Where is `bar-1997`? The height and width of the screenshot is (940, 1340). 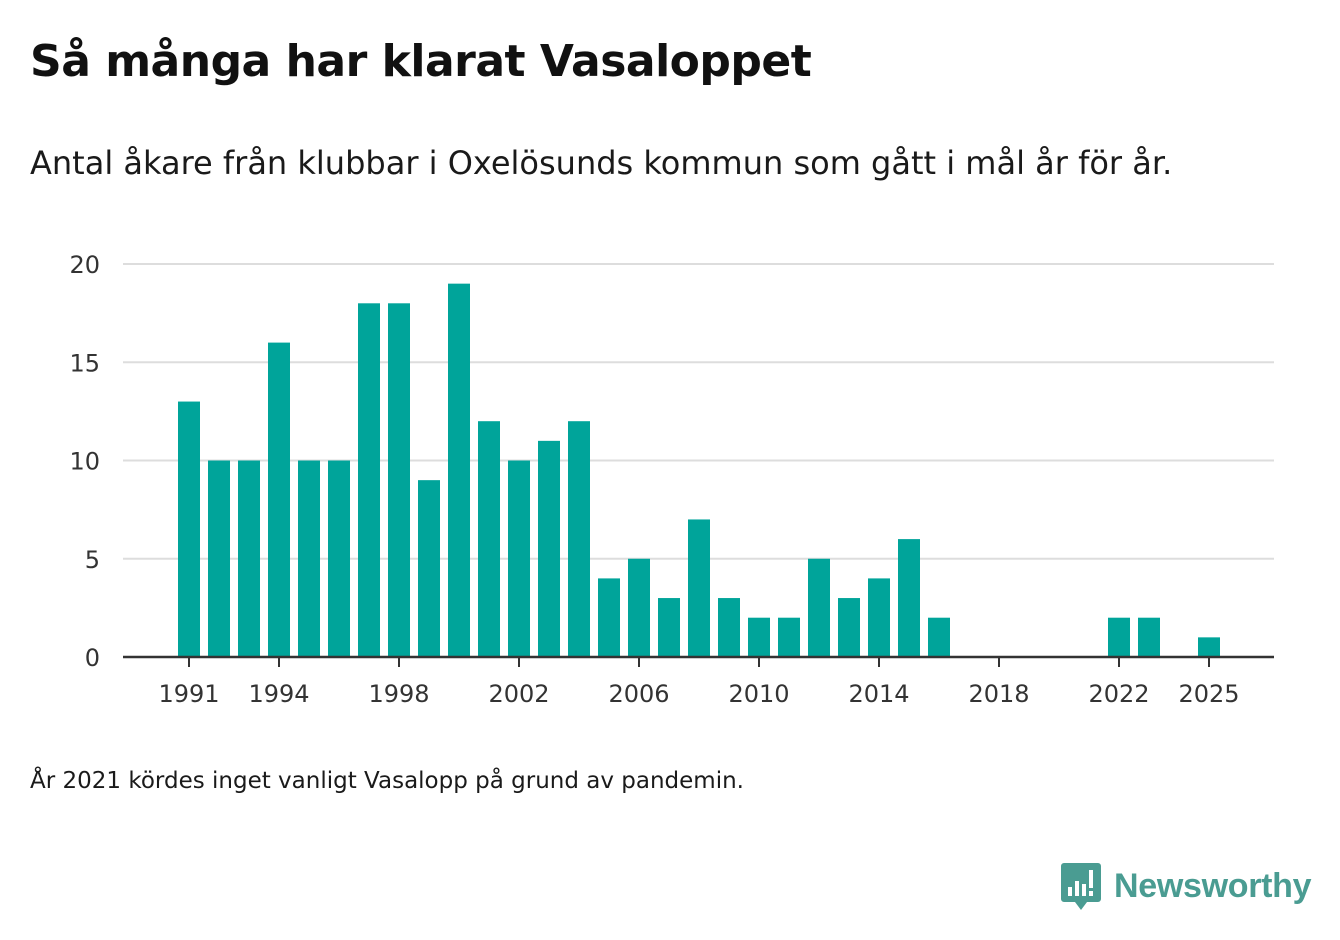
bar-1997 is located at coordinates (369, 480).